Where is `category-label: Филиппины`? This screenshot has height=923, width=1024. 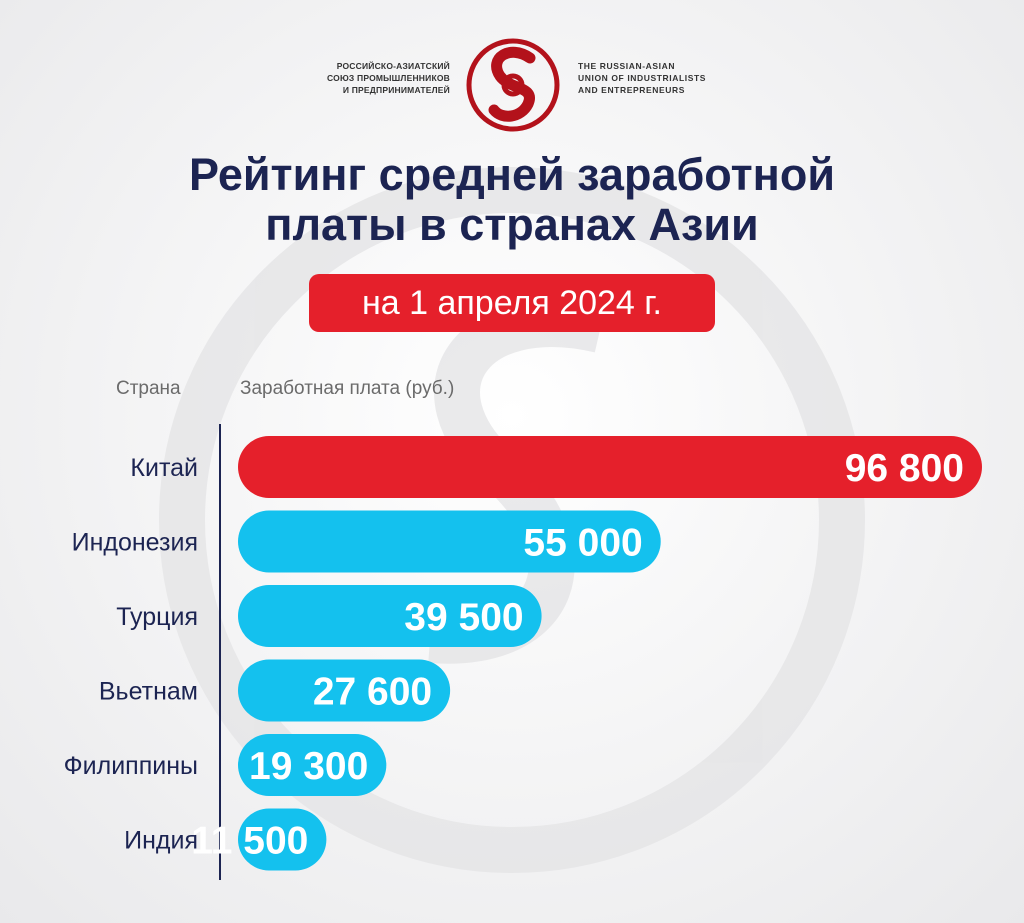
category-label: Филиппины is located at coordinates (131, 766).